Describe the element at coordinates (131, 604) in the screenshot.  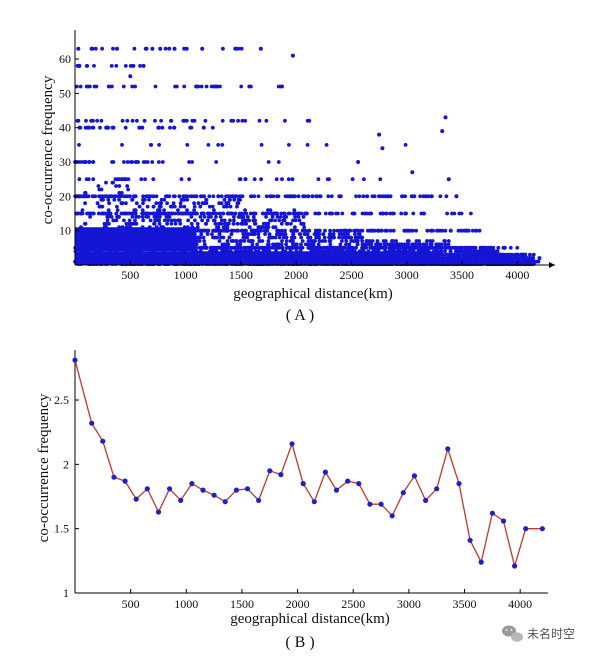
I see `panel-b-xtick-label: 500` at that location.